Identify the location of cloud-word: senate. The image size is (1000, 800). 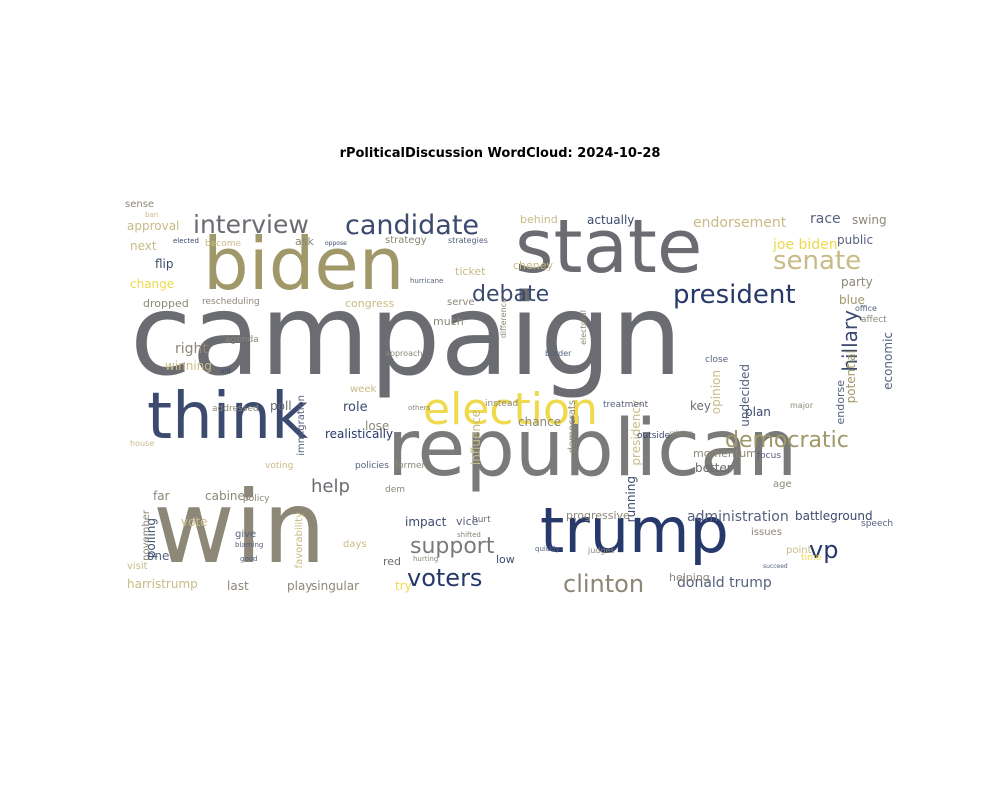
(817, 261).